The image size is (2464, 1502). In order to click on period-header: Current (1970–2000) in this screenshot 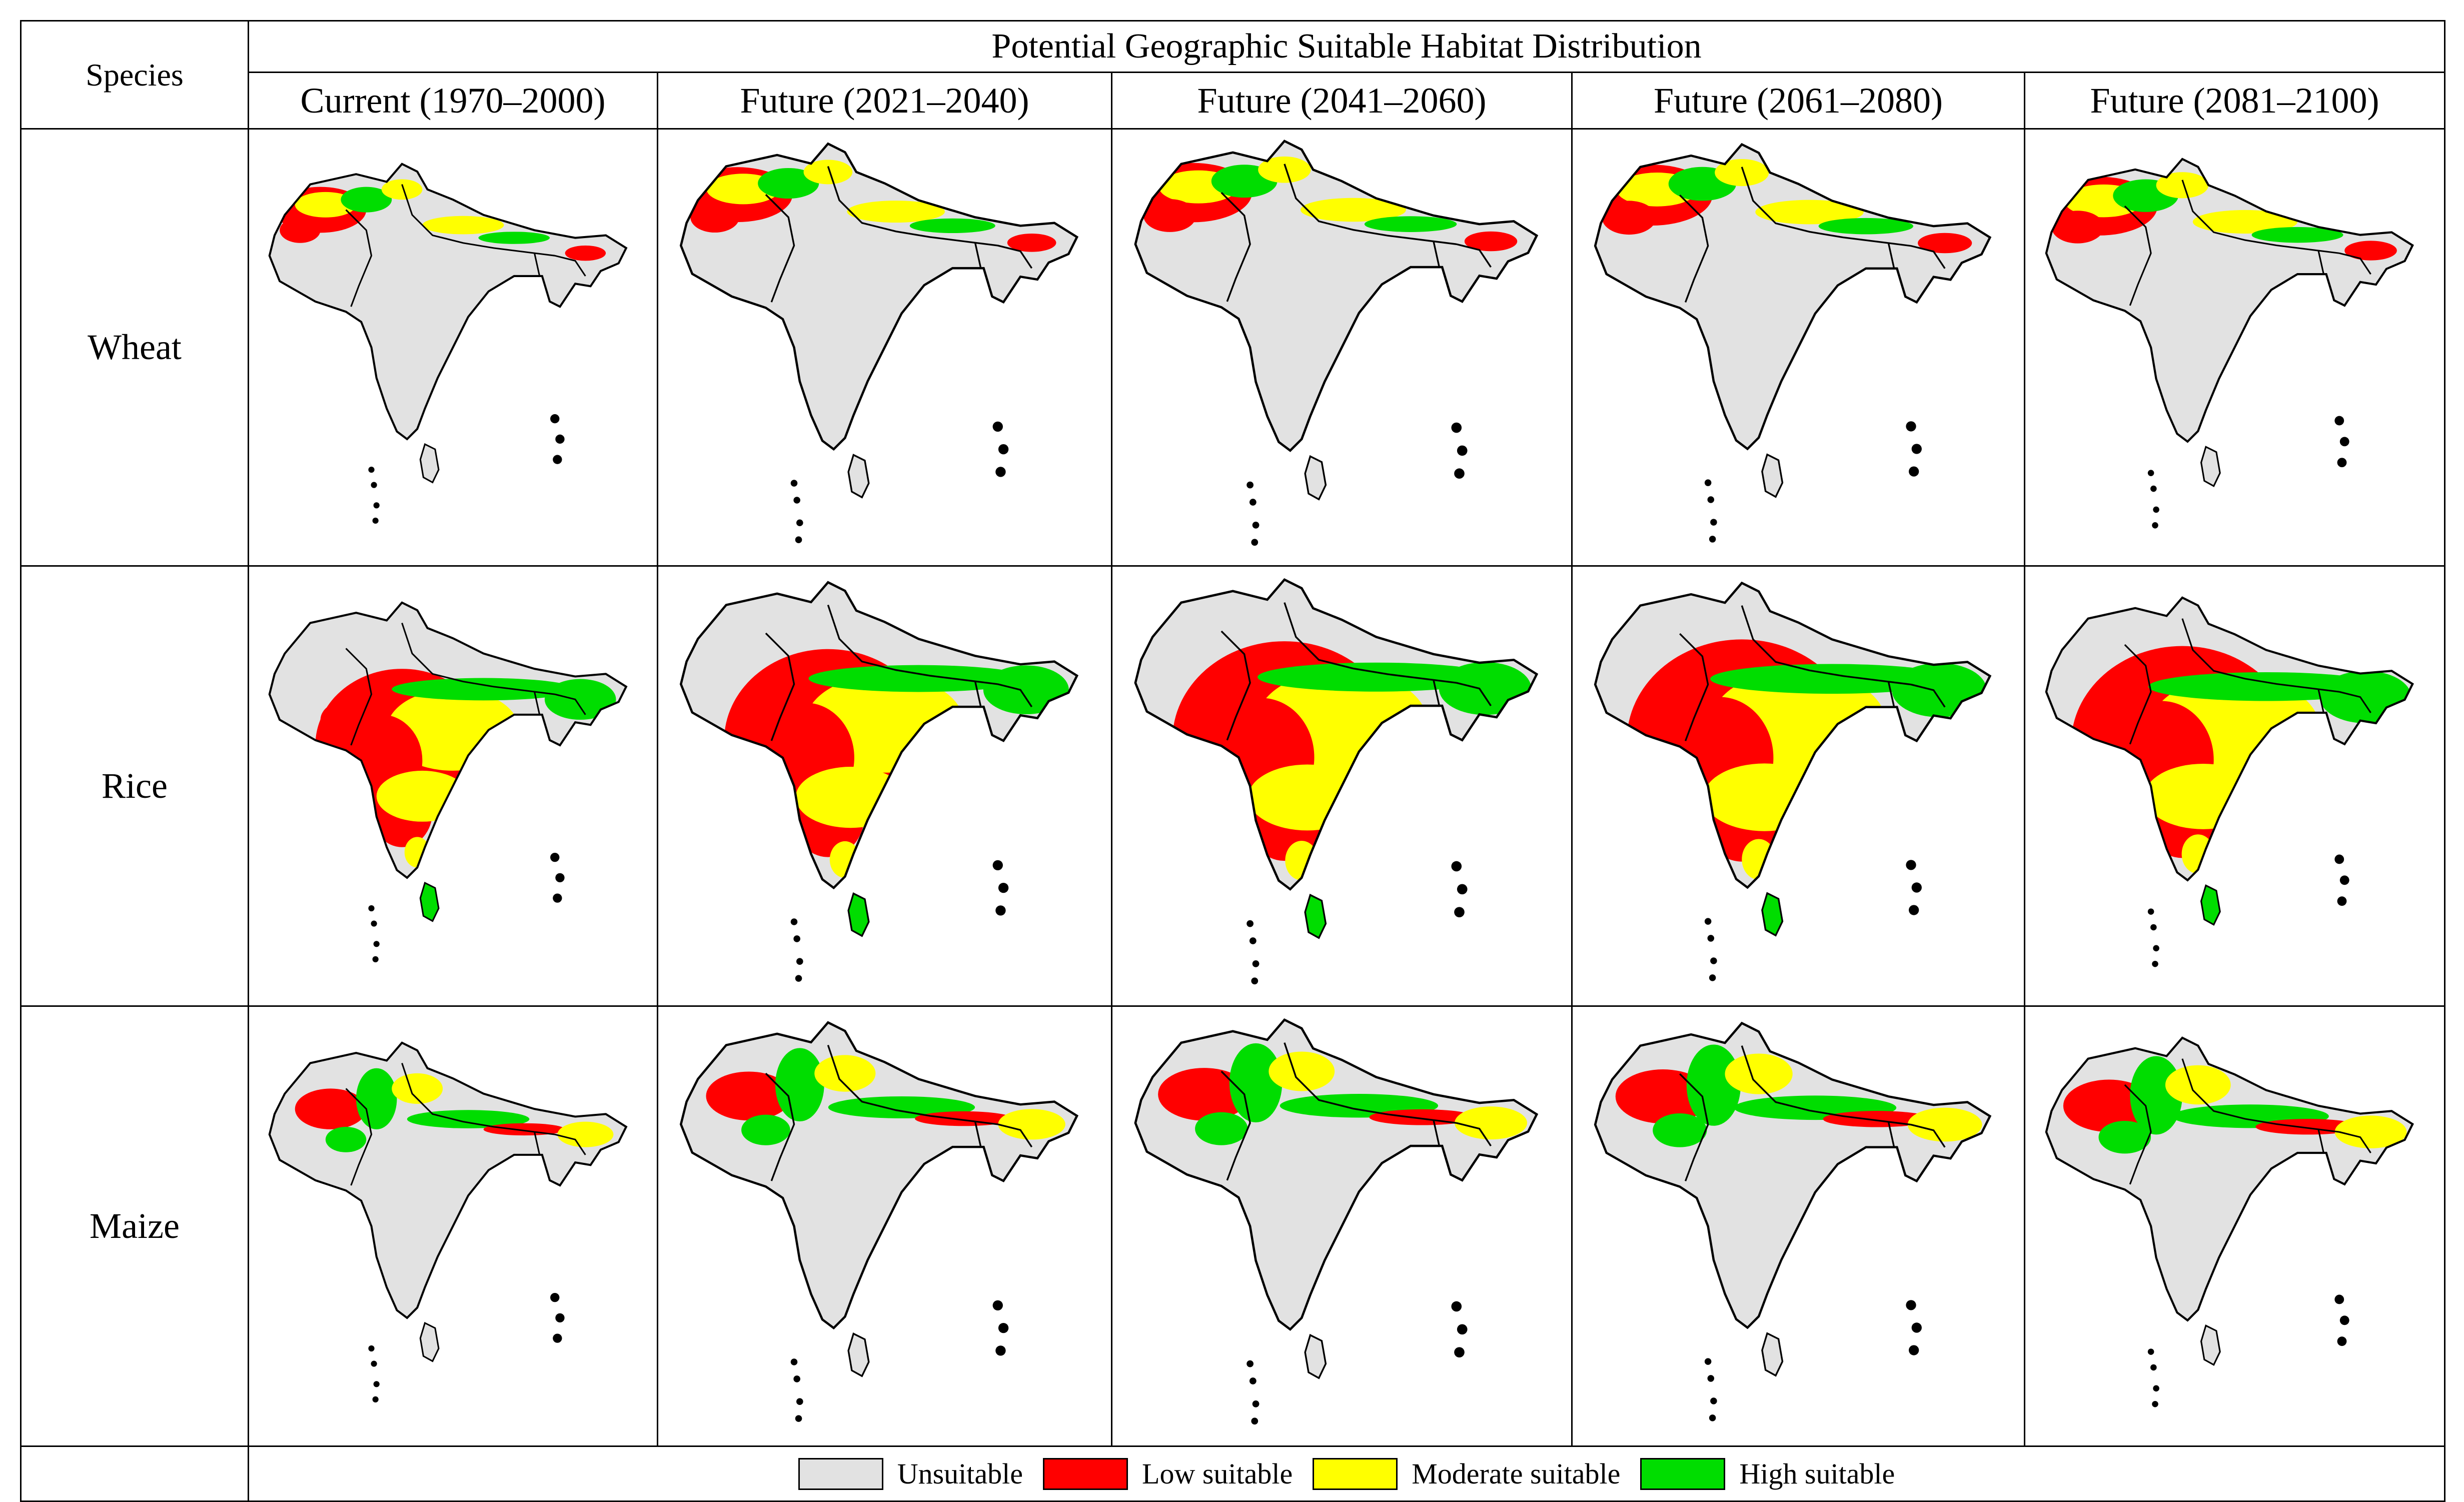, I will do `click(453, 101)`.